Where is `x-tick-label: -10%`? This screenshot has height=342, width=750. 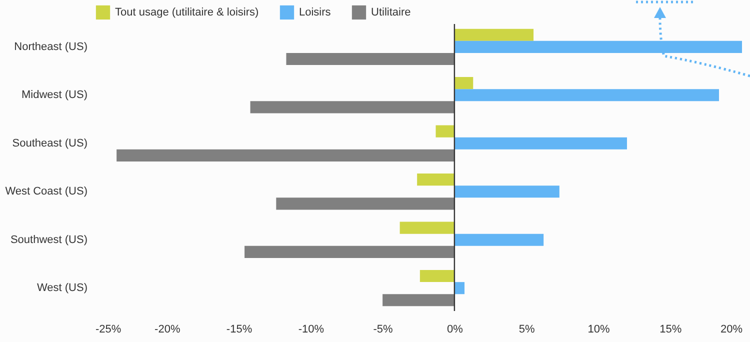 x-tick-label: -10% is located at coordinates (311, 330).